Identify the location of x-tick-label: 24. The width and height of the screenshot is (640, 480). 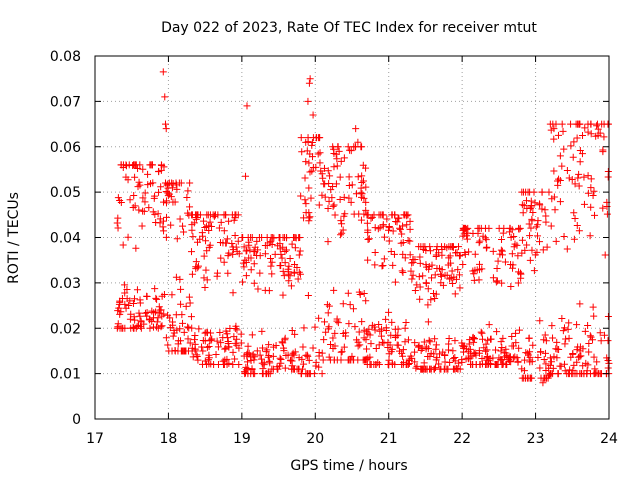
(609, 439).